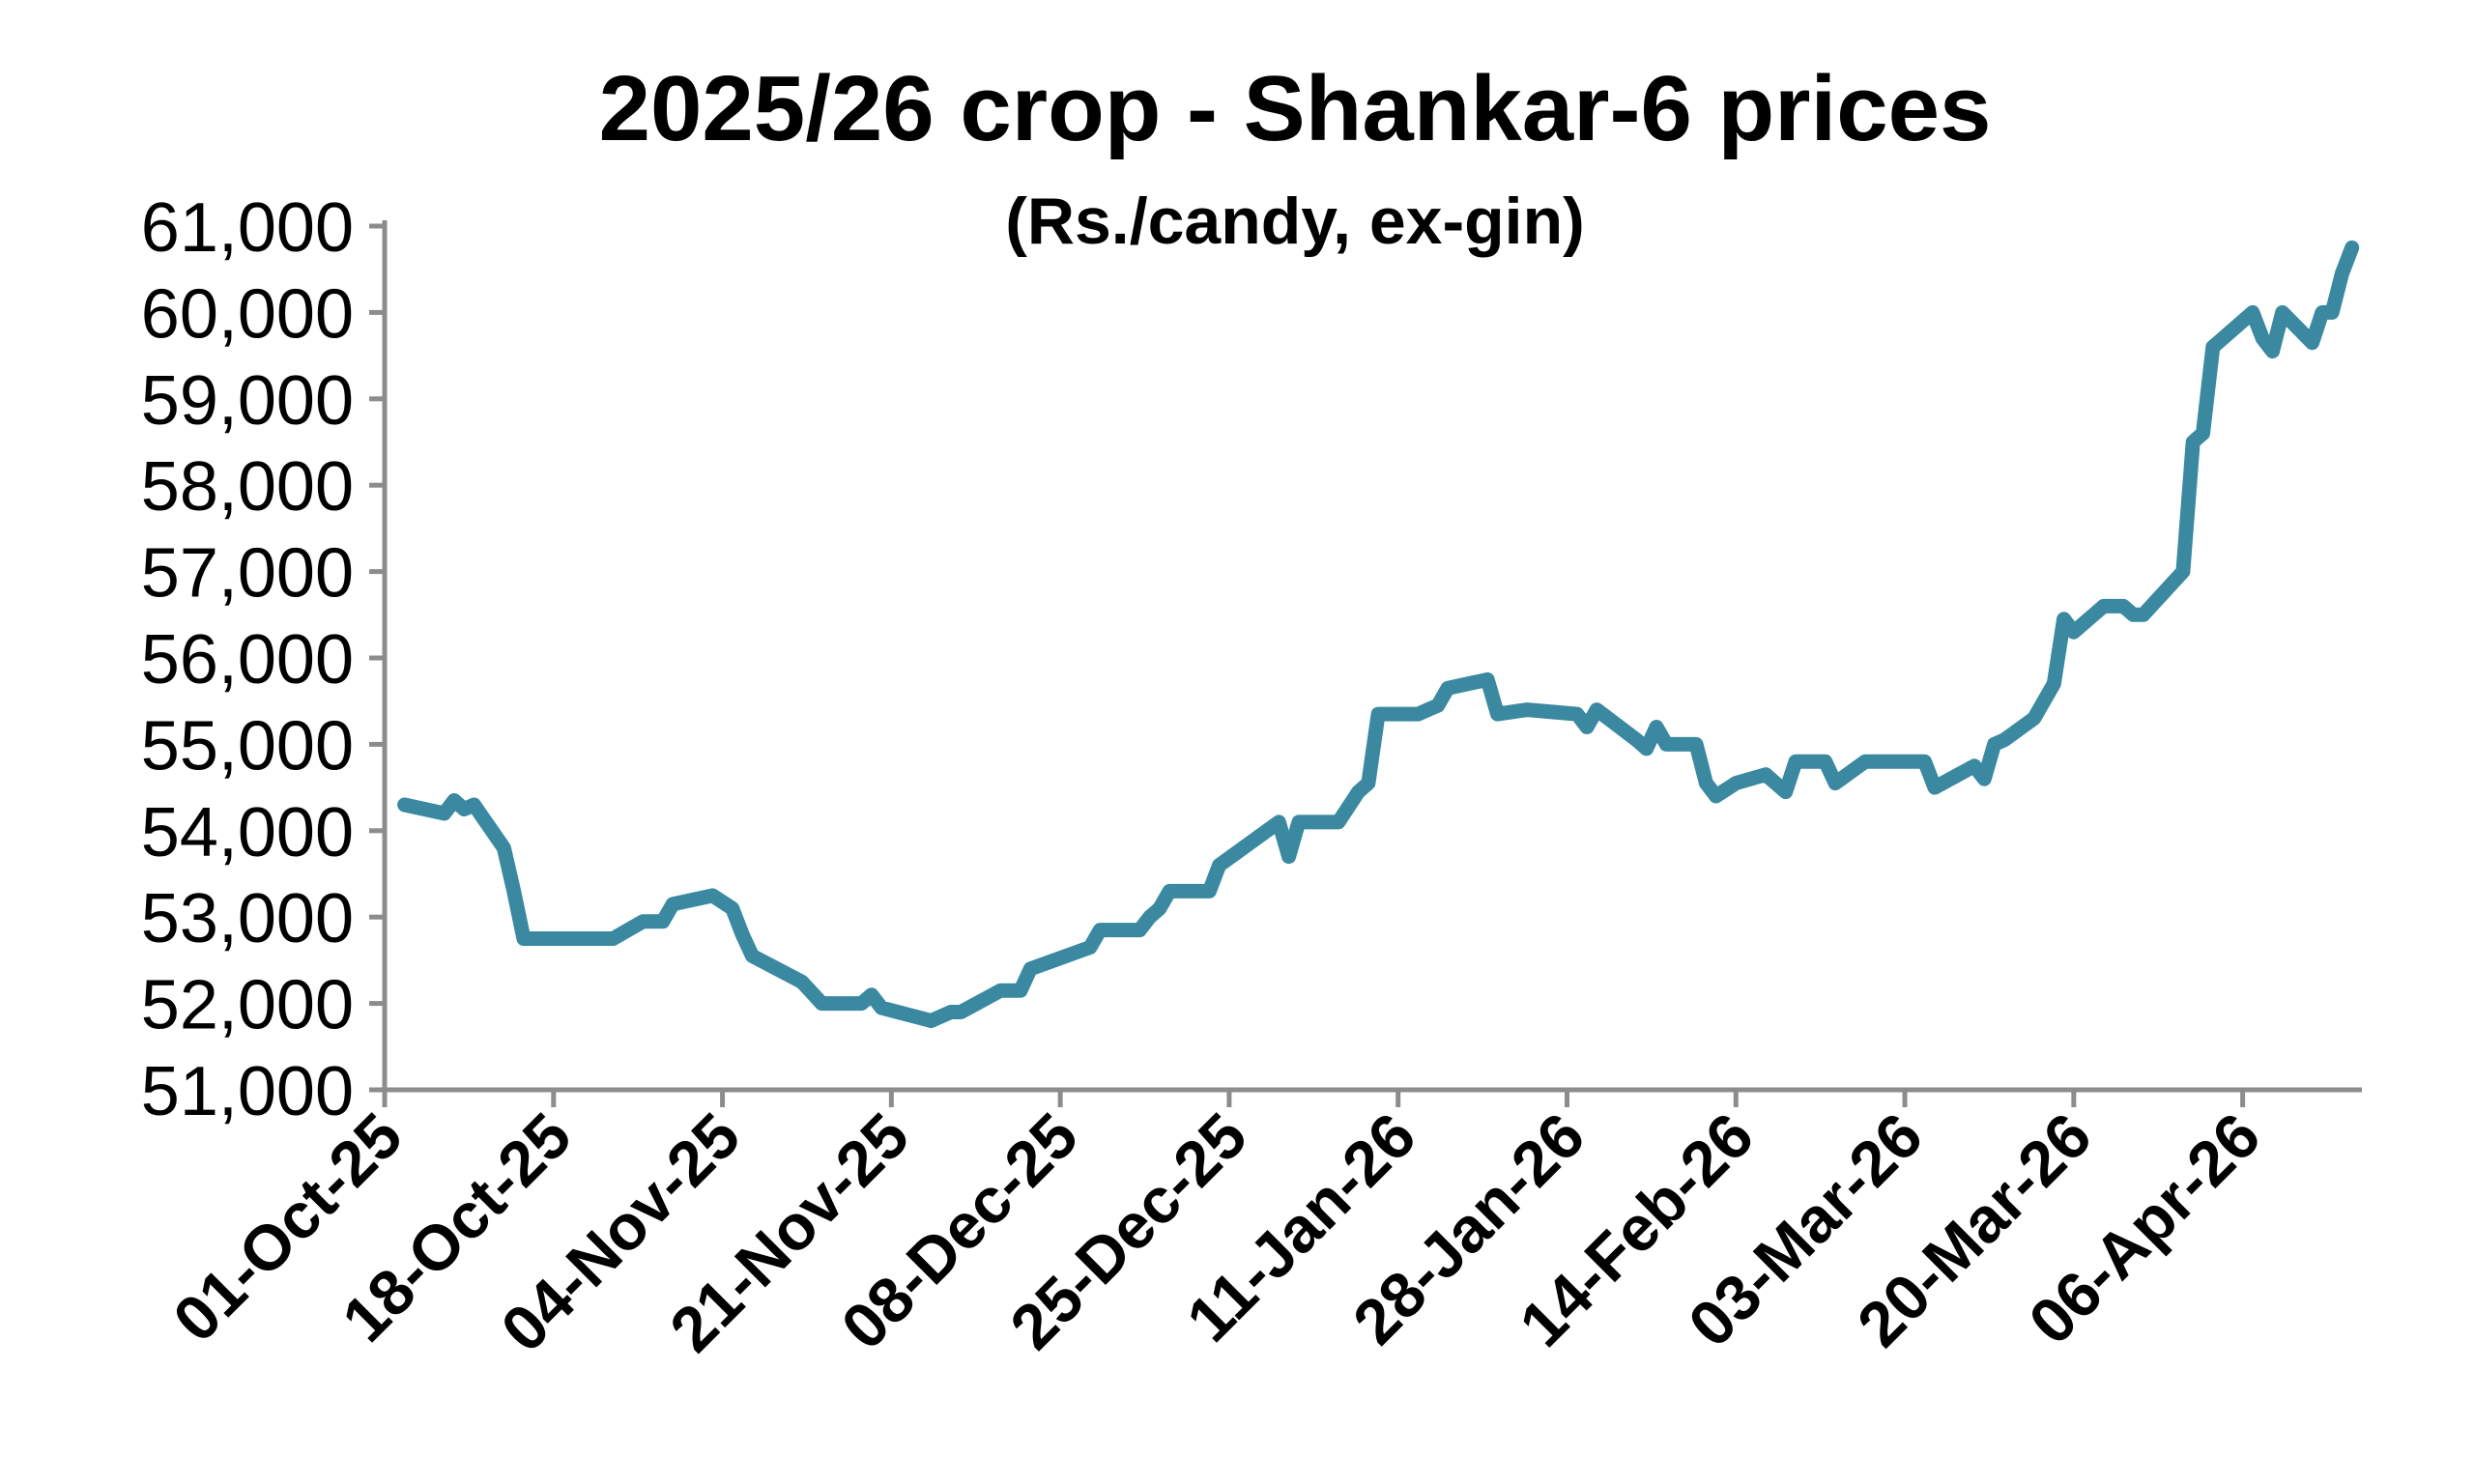  Describe the element at coordinates (247, 918) in the screenshot. I see `y-tick-label: 53,000` at that location.